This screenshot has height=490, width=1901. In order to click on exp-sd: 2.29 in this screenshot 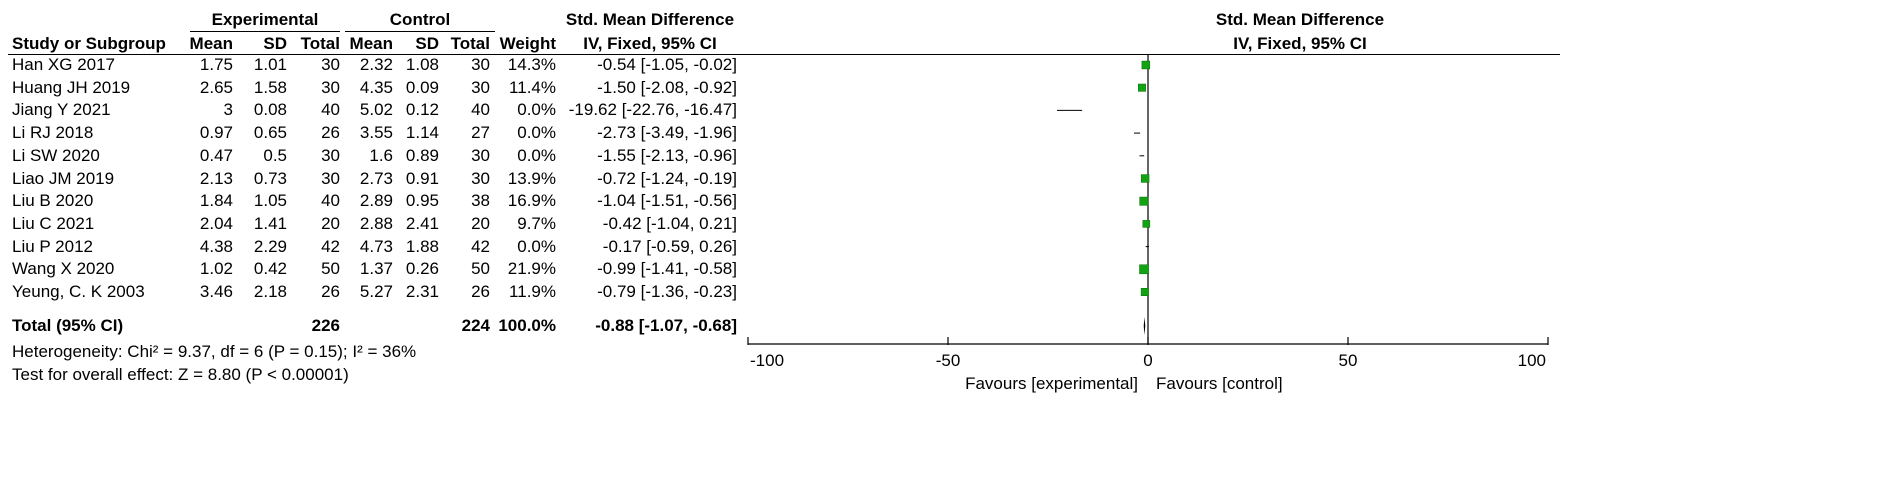, I will do `click(270, 246)`.